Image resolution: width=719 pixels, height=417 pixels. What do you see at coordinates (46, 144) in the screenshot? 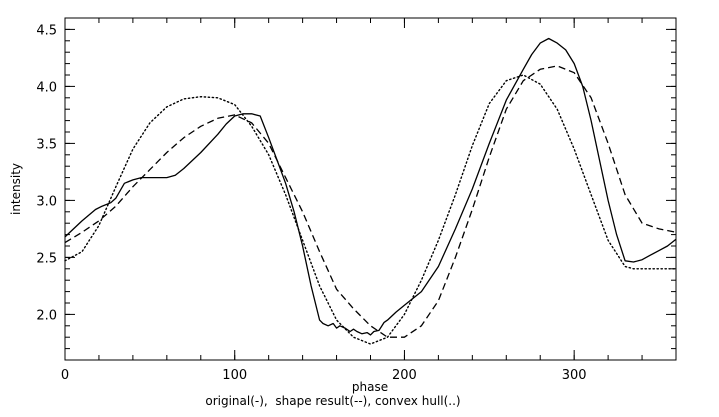
I see `y-tick-label: 3.5` at bounding box center [46, 144].